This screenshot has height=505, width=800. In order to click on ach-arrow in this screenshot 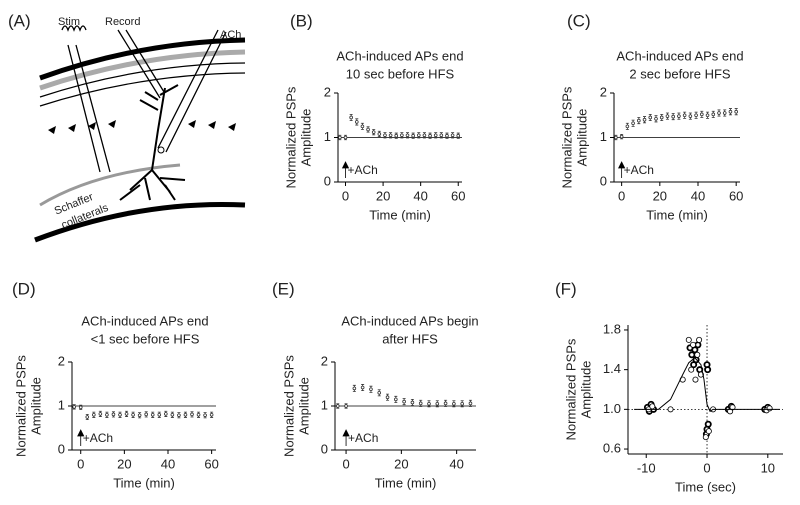, I will do `click(81, 437)`.